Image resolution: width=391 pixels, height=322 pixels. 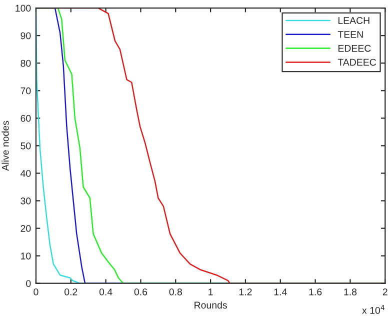 What do you see at coordinates (210, 305) in the screenshot?
I see `x-axis-title: Rounds` at bounding box center [210, 305].